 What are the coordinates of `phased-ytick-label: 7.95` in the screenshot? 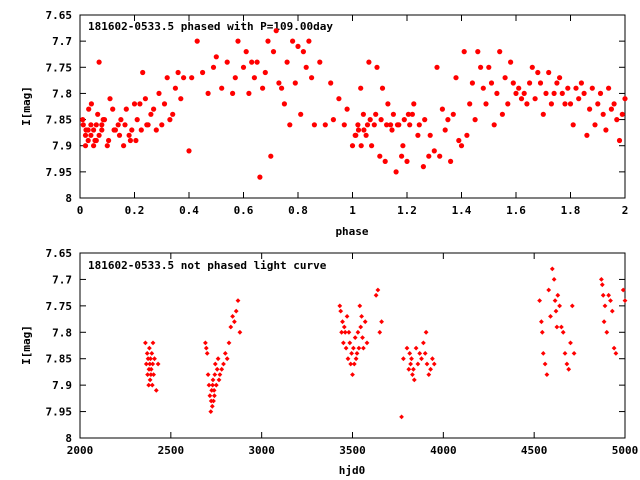 It's located at (59, 172).